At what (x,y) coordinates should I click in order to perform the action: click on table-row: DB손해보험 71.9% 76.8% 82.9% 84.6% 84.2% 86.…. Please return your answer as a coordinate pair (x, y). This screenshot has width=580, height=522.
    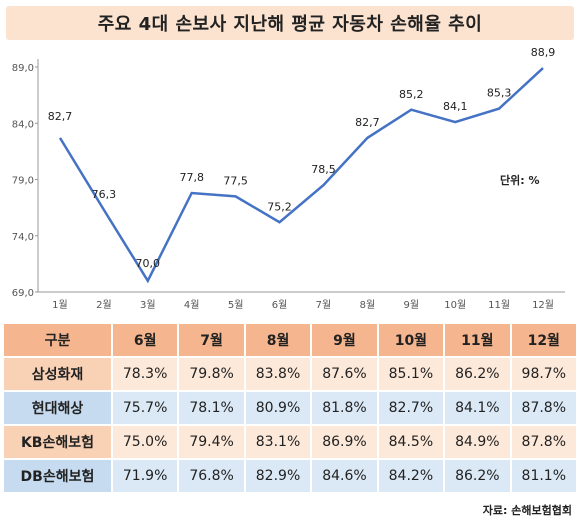
    Looking at the image, I should click on (290, 476).